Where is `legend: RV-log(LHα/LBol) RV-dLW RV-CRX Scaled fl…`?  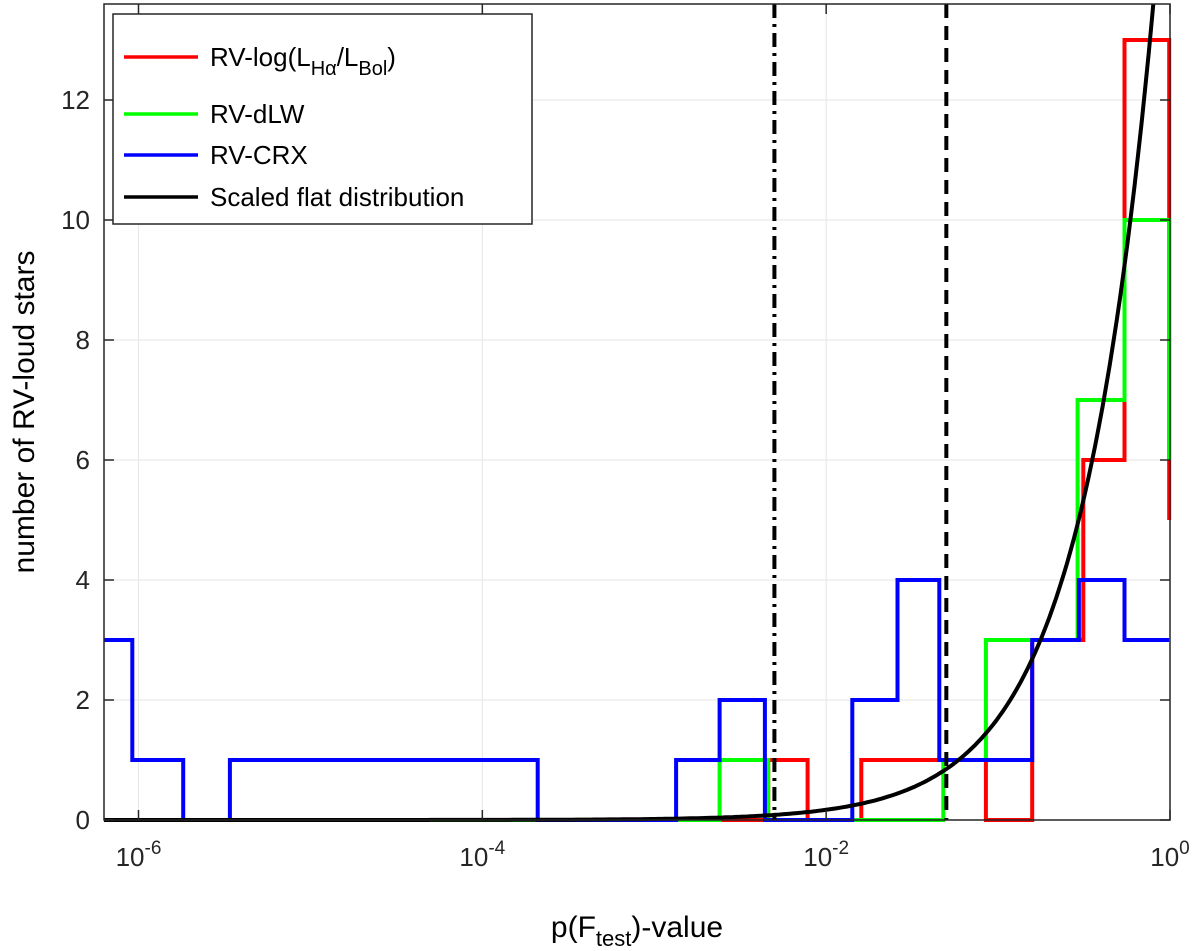
legend: RV-log(LHα/LBol) RV-dLW RV-CRX Scaled fl… is located at coordinates (322, 119).